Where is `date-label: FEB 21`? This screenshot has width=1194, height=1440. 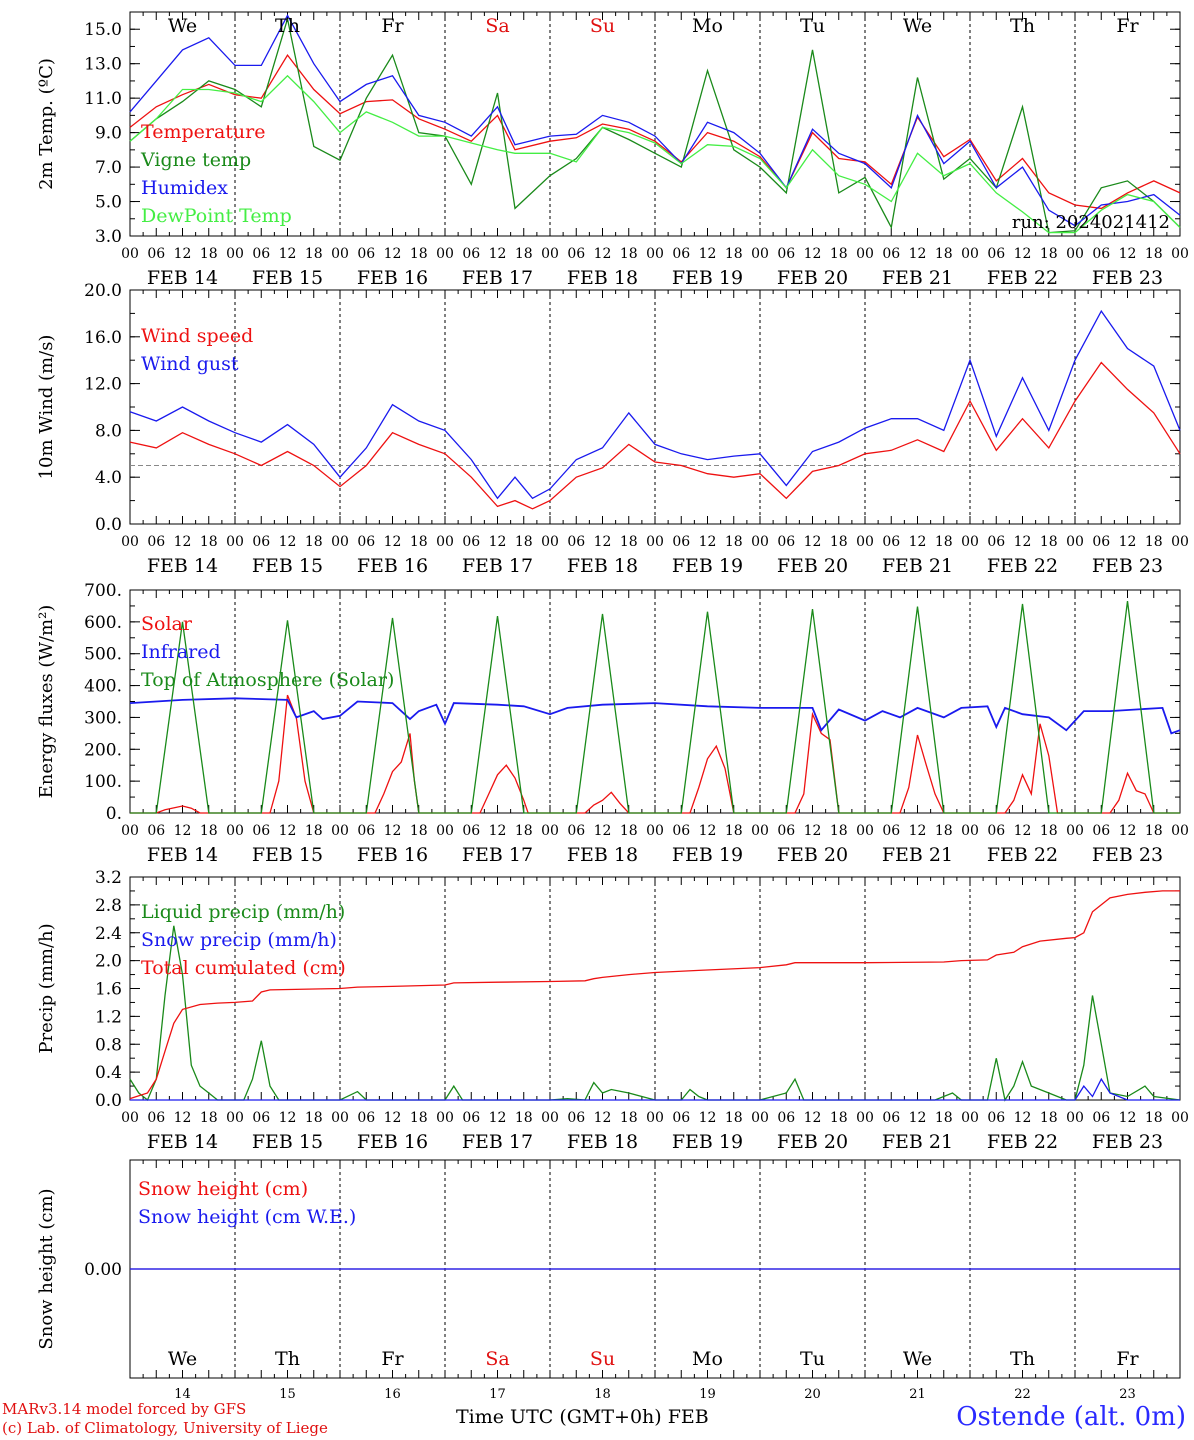 date-label: FEB 21 is located at coordinates (917, 855).